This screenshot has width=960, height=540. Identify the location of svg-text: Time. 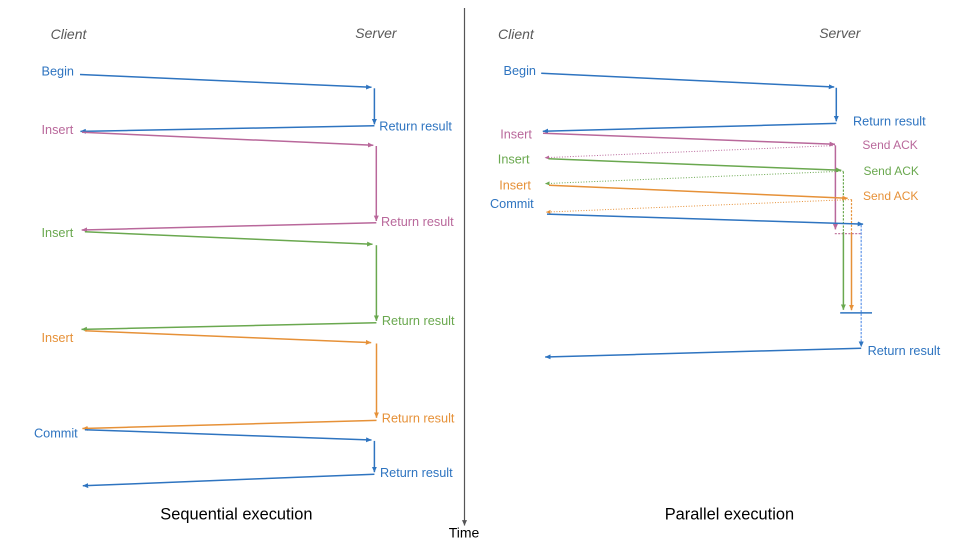
(464, 532).